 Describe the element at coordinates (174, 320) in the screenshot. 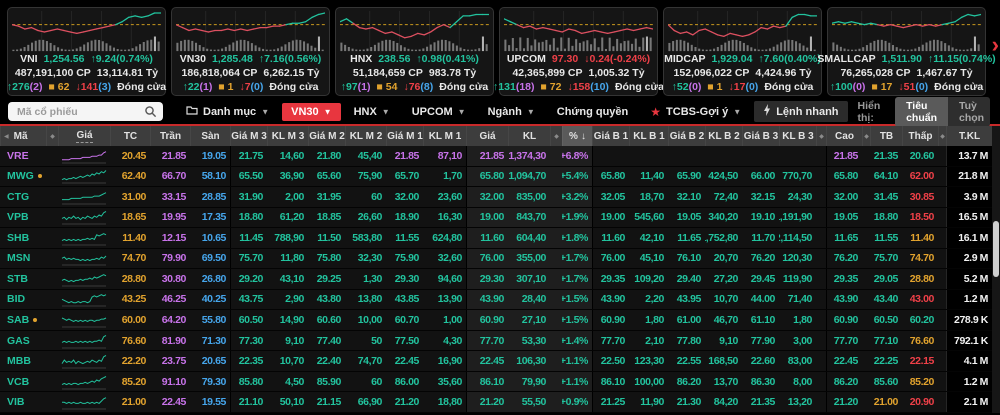

I see `cell-ceil: 64.20` at that location.